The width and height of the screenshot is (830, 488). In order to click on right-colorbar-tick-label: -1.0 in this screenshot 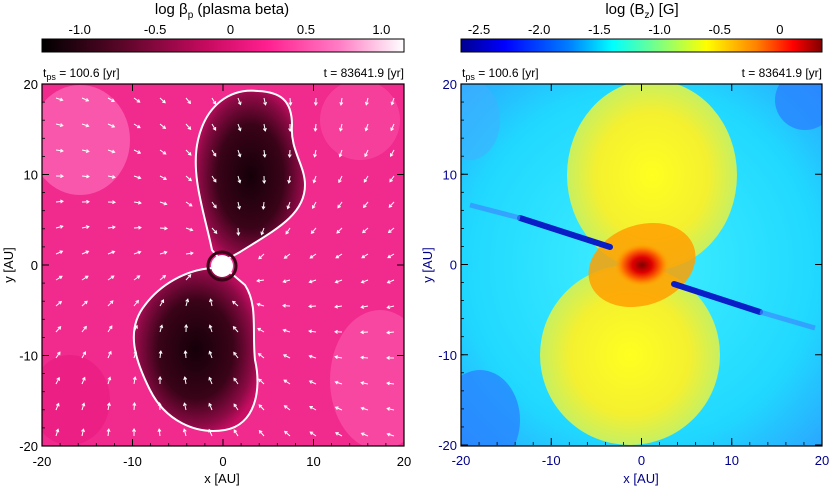, I will do `click(659, 29)`.